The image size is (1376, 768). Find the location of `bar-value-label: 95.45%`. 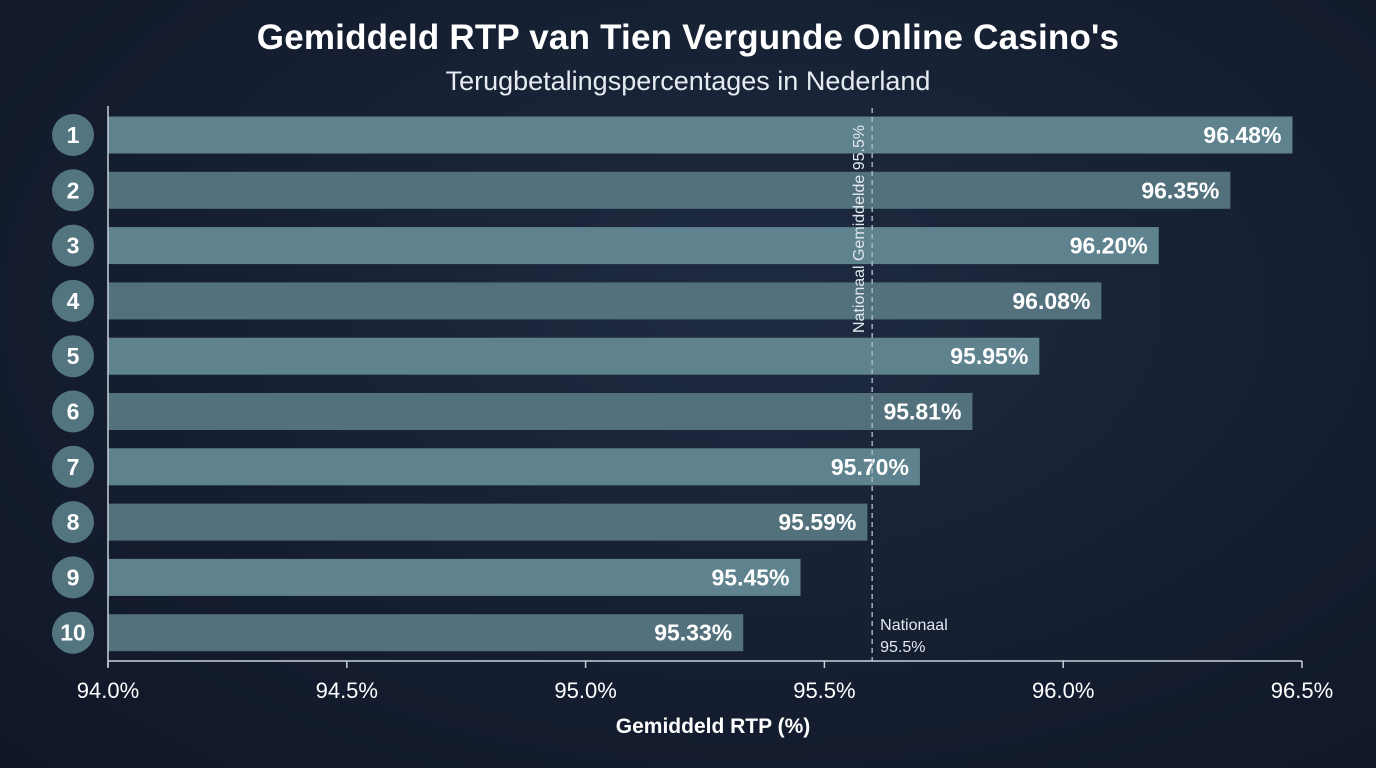

bar-value-label: 95.45% is located at coordinates (751, 577).